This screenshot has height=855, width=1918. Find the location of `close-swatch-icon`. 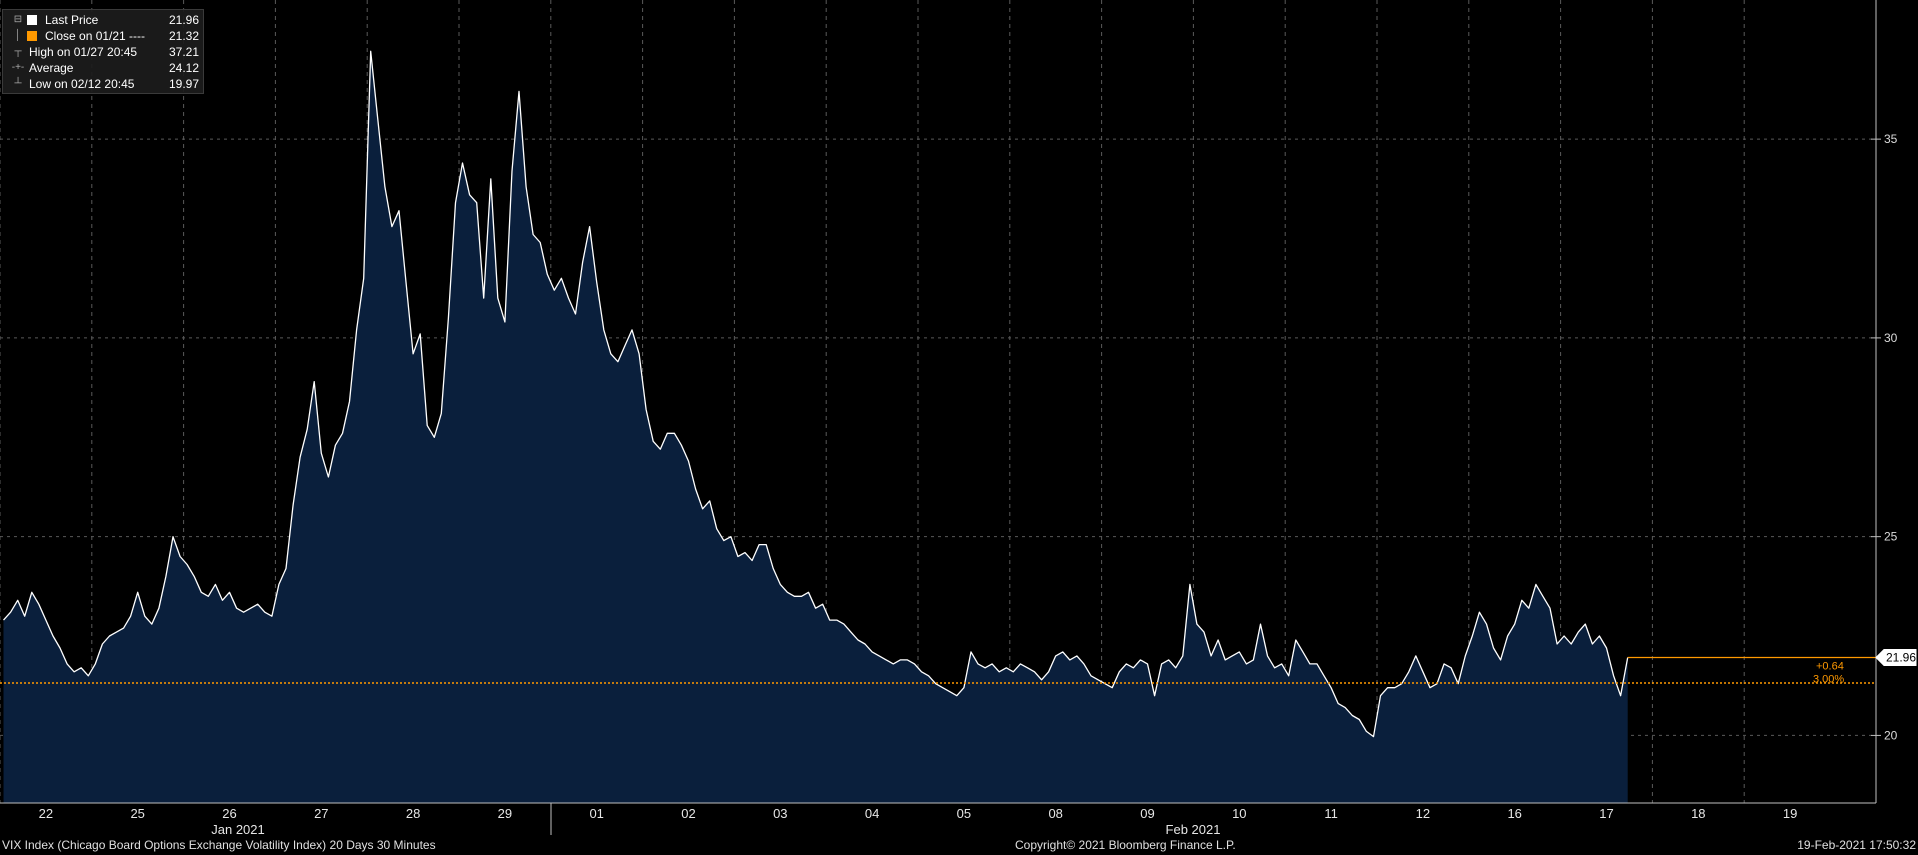

close-swatch-icon is located at coordinates (32, 36).